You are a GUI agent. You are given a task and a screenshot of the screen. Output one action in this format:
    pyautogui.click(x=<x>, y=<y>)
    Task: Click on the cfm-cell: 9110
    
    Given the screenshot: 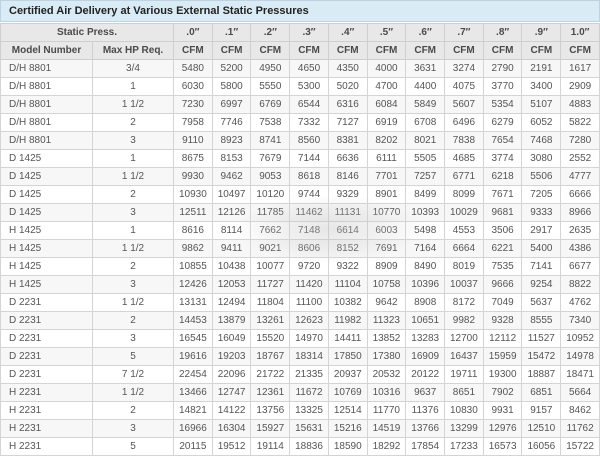 What is the action you would take?
    pyautogui.click(x=193, y=140)
    